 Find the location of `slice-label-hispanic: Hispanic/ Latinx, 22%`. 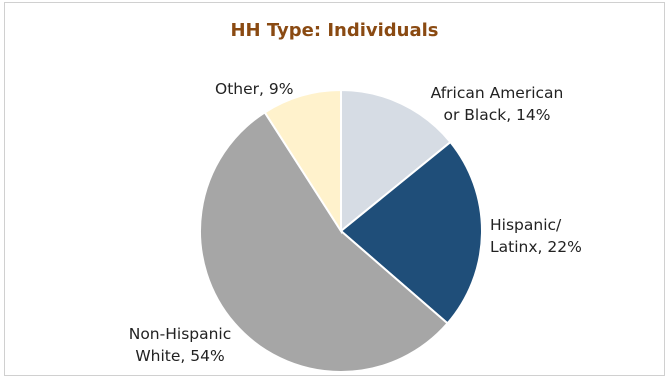

slice-label-hispanic: Hispanic/ Latinx, 22% is located at coordinates (536, 236).